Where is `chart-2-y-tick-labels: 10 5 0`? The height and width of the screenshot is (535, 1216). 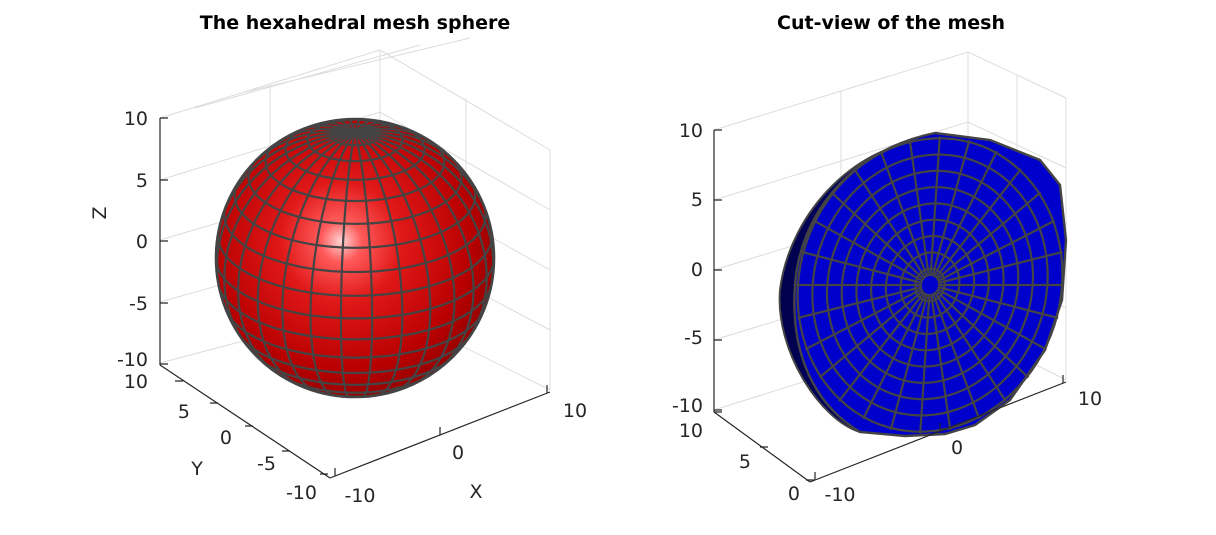
chart-2-y-tick-labels: 10 5 0 is located at coordinates (739, 462).